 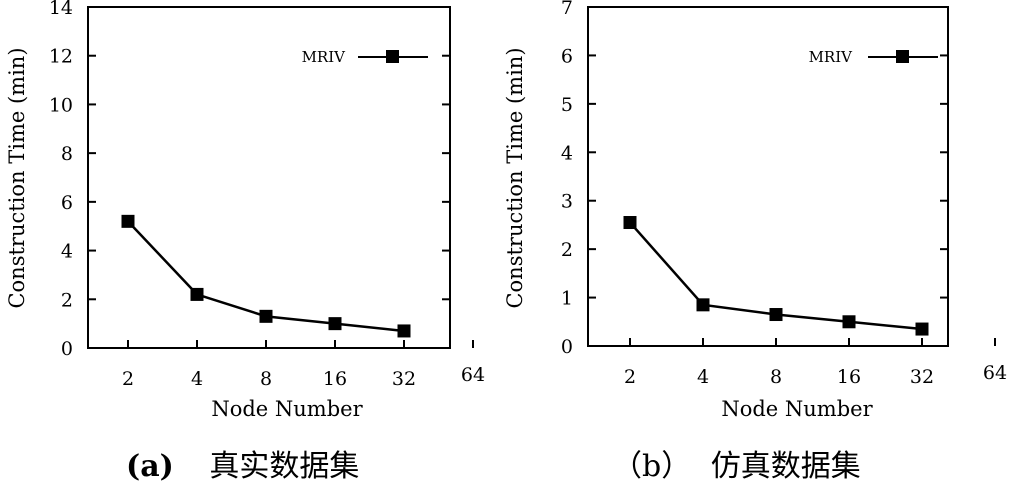 What do you see at coordinates (567, 202) in the screenshot?
I see `y-tick-label: 3` at bounding box center [567, 202].